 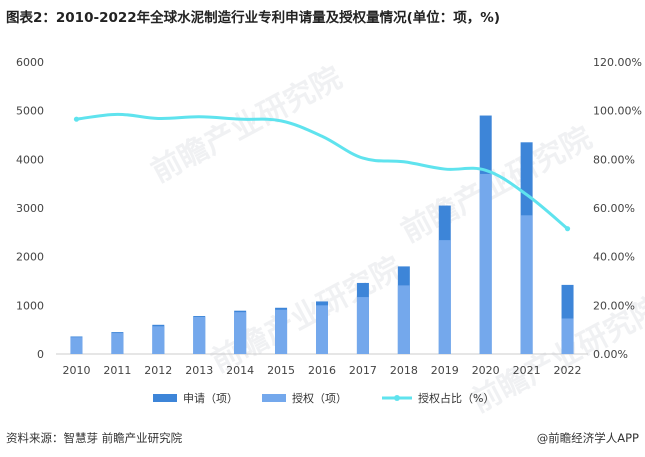 What do you see at coordinates (614, 305) in the screenshot?
I see `right-tick-label: 20.00%` at bounding box center [614, 305].